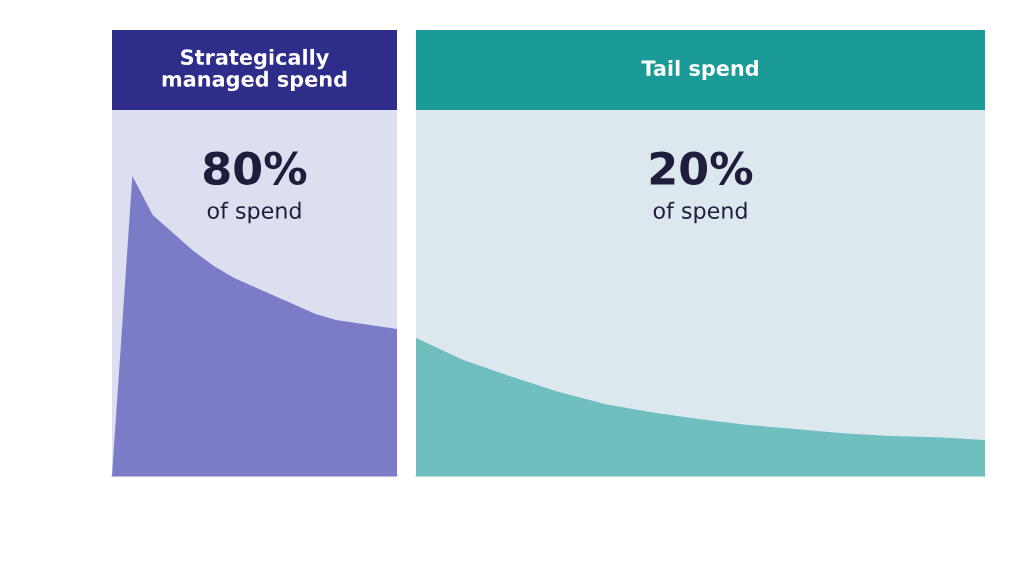 The image size is (1024, 564). What do you see at coordinates (699, 70) in the screenshot?
I see `chart-title: Tail spend` at bounding box center [699, 70].